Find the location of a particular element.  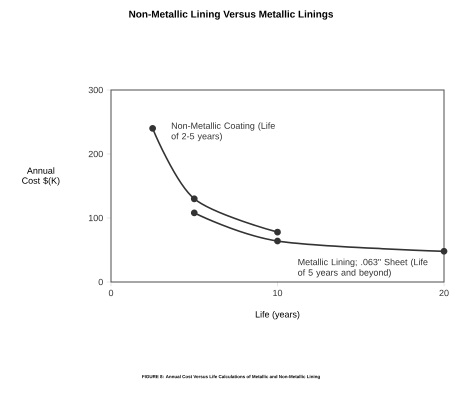

x-tick-label: 0 is located at coordinates (111, 293).